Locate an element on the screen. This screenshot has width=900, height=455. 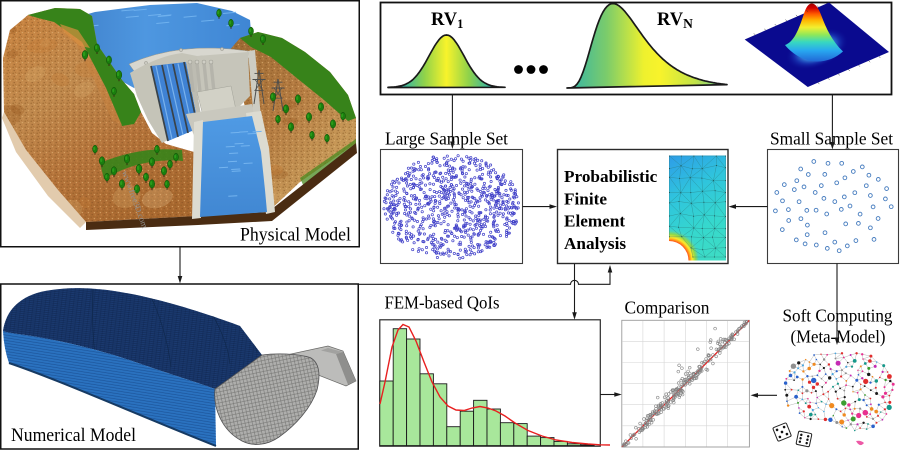
svg-text: Large Sample Set is located at coordinates (446, 139).